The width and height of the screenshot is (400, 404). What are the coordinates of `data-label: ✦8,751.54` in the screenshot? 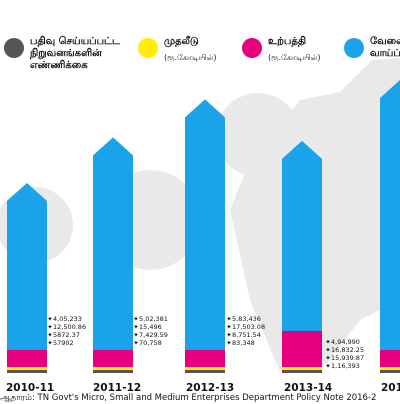 It's located at (243, 335).